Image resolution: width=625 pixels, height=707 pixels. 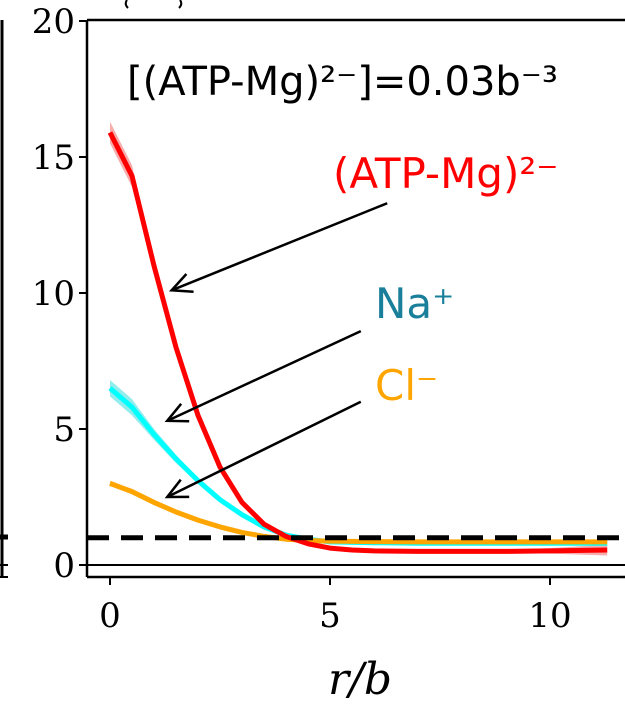 I want to click on y-tick-label-5: 5, so click(x=64, y=430).